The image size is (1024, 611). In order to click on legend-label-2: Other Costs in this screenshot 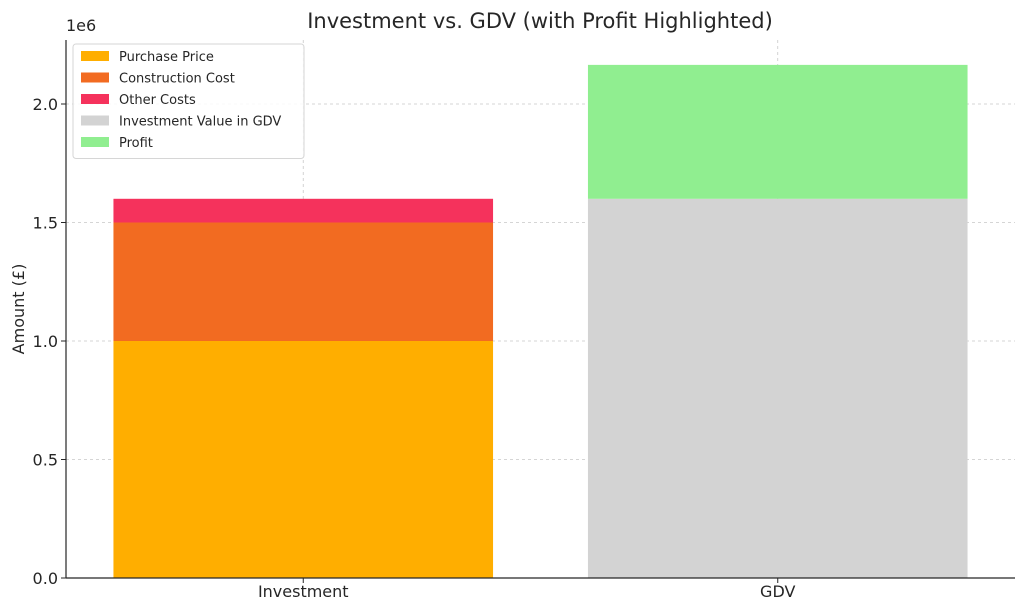, I will do `click(157, 100)`.